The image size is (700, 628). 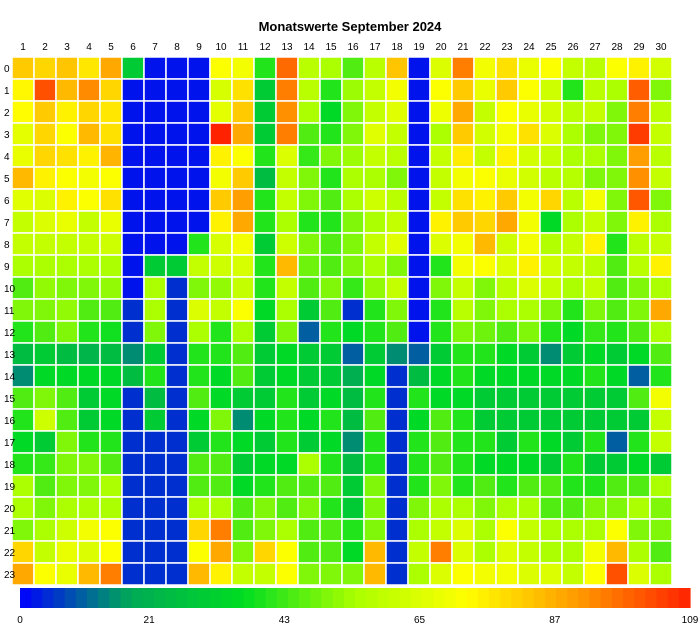 What do you see at coordinates (350, 26) in the screenshot?
I see `chart-title: Monatswerte September 2024` at bounding box center [350, 26].